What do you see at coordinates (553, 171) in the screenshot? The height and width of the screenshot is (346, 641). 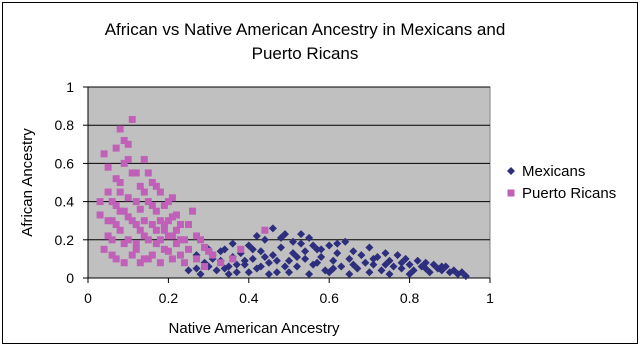 I see `legend-label: Mexicans` at bounding box center [553, 171].